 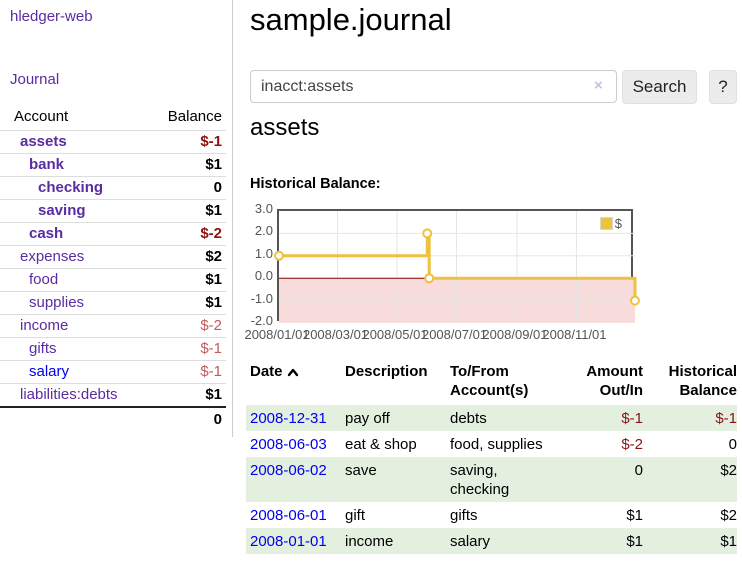 I want to click on account-link-supplies: supplies, so click(x=57, y=302).